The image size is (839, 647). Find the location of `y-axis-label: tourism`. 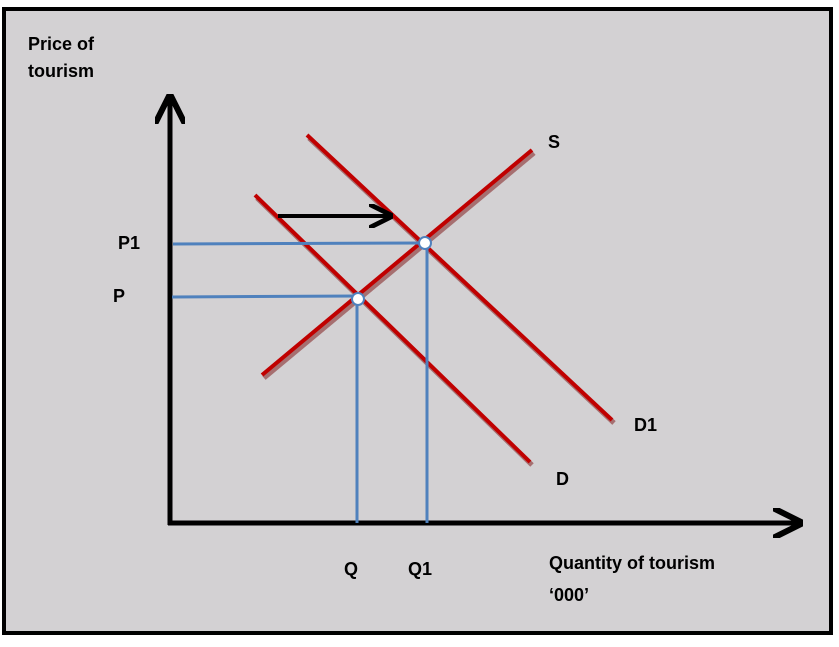

y-axis-label: tourism is located at coordinates (61, 71).